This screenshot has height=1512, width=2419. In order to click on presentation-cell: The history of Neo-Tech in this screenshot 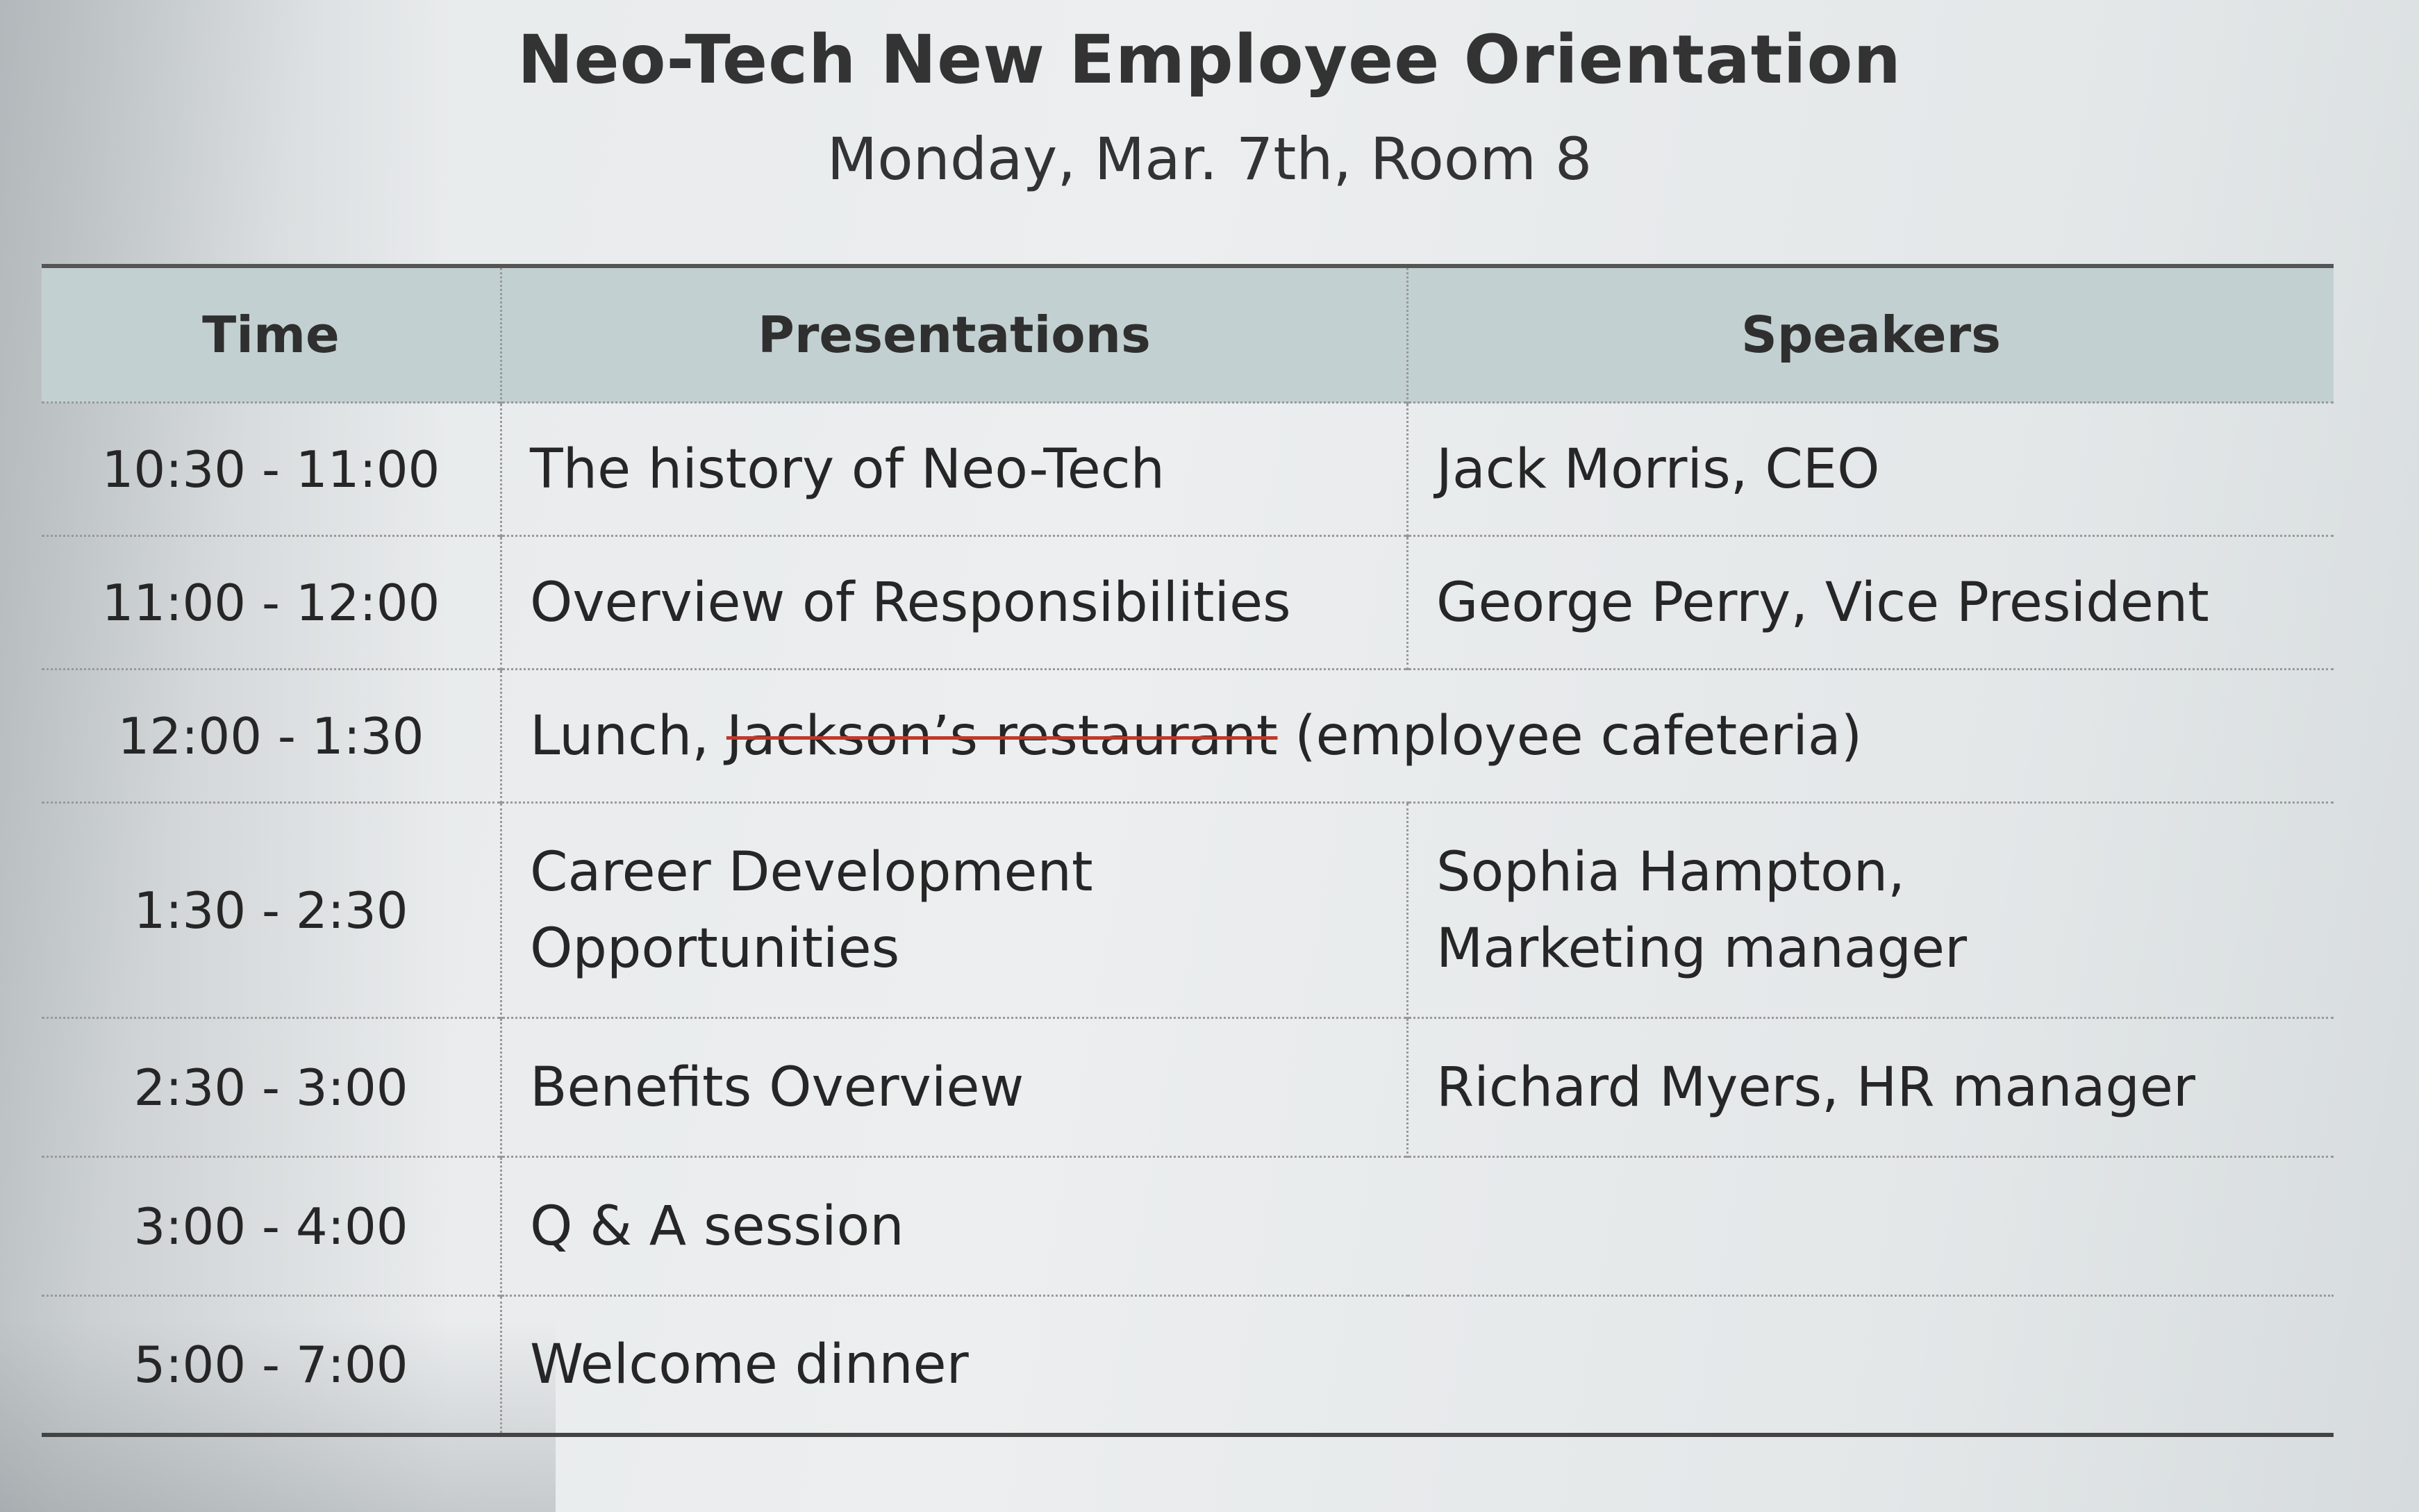, I will do `click(954, 469)`.